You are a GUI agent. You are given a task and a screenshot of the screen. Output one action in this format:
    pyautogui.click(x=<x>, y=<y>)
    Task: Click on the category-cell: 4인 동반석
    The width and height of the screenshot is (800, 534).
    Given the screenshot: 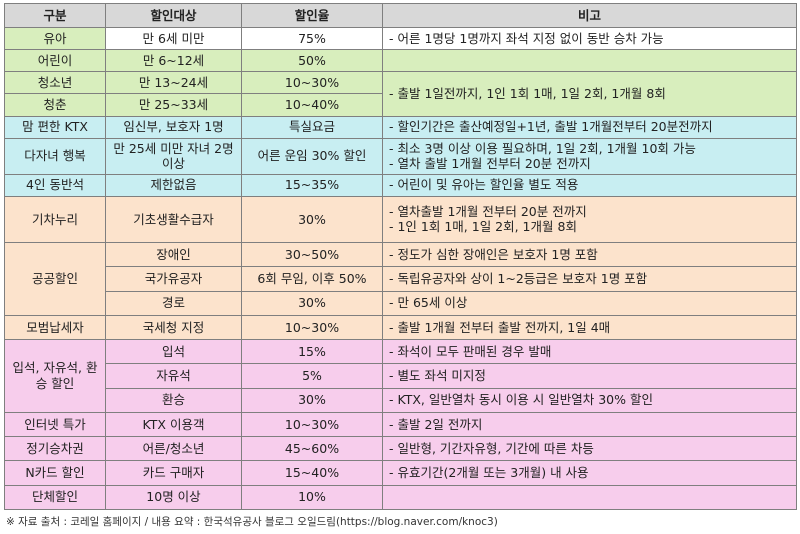 What is the action you would take?
    pyautogui.click(x=55, y=185)
    